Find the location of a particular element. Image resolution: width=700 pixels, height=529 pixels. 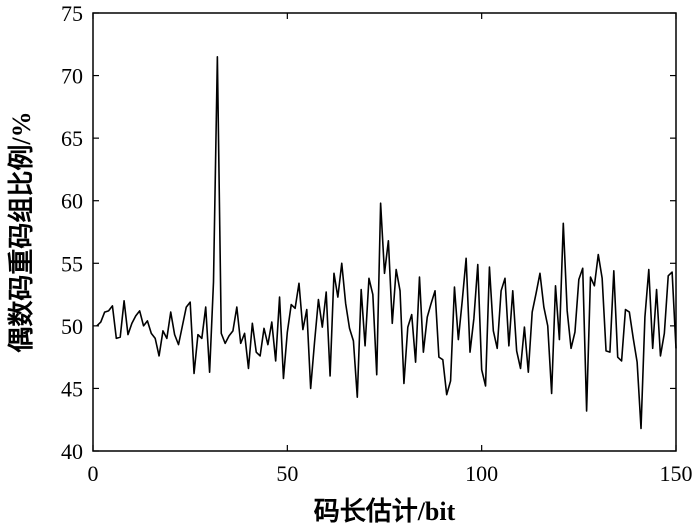

x-axis-label: 码长估计/bit is located at coordinates (385, 511).